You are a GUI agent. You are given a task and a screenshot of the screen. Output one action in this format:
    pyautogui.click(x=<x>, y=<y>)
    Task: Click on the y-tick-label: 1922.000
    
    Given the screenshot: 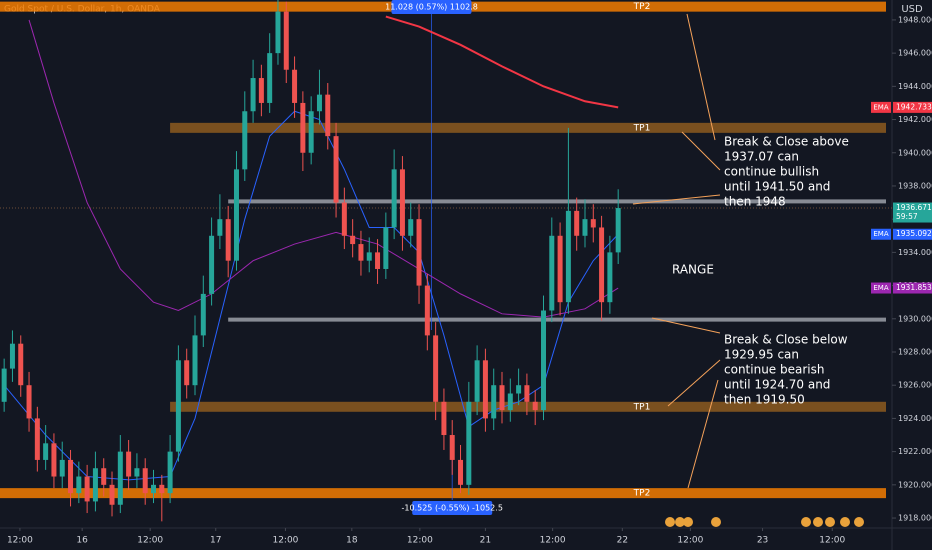 What is the action you would take?
    pyautogui.click(x=915, y=451)
    